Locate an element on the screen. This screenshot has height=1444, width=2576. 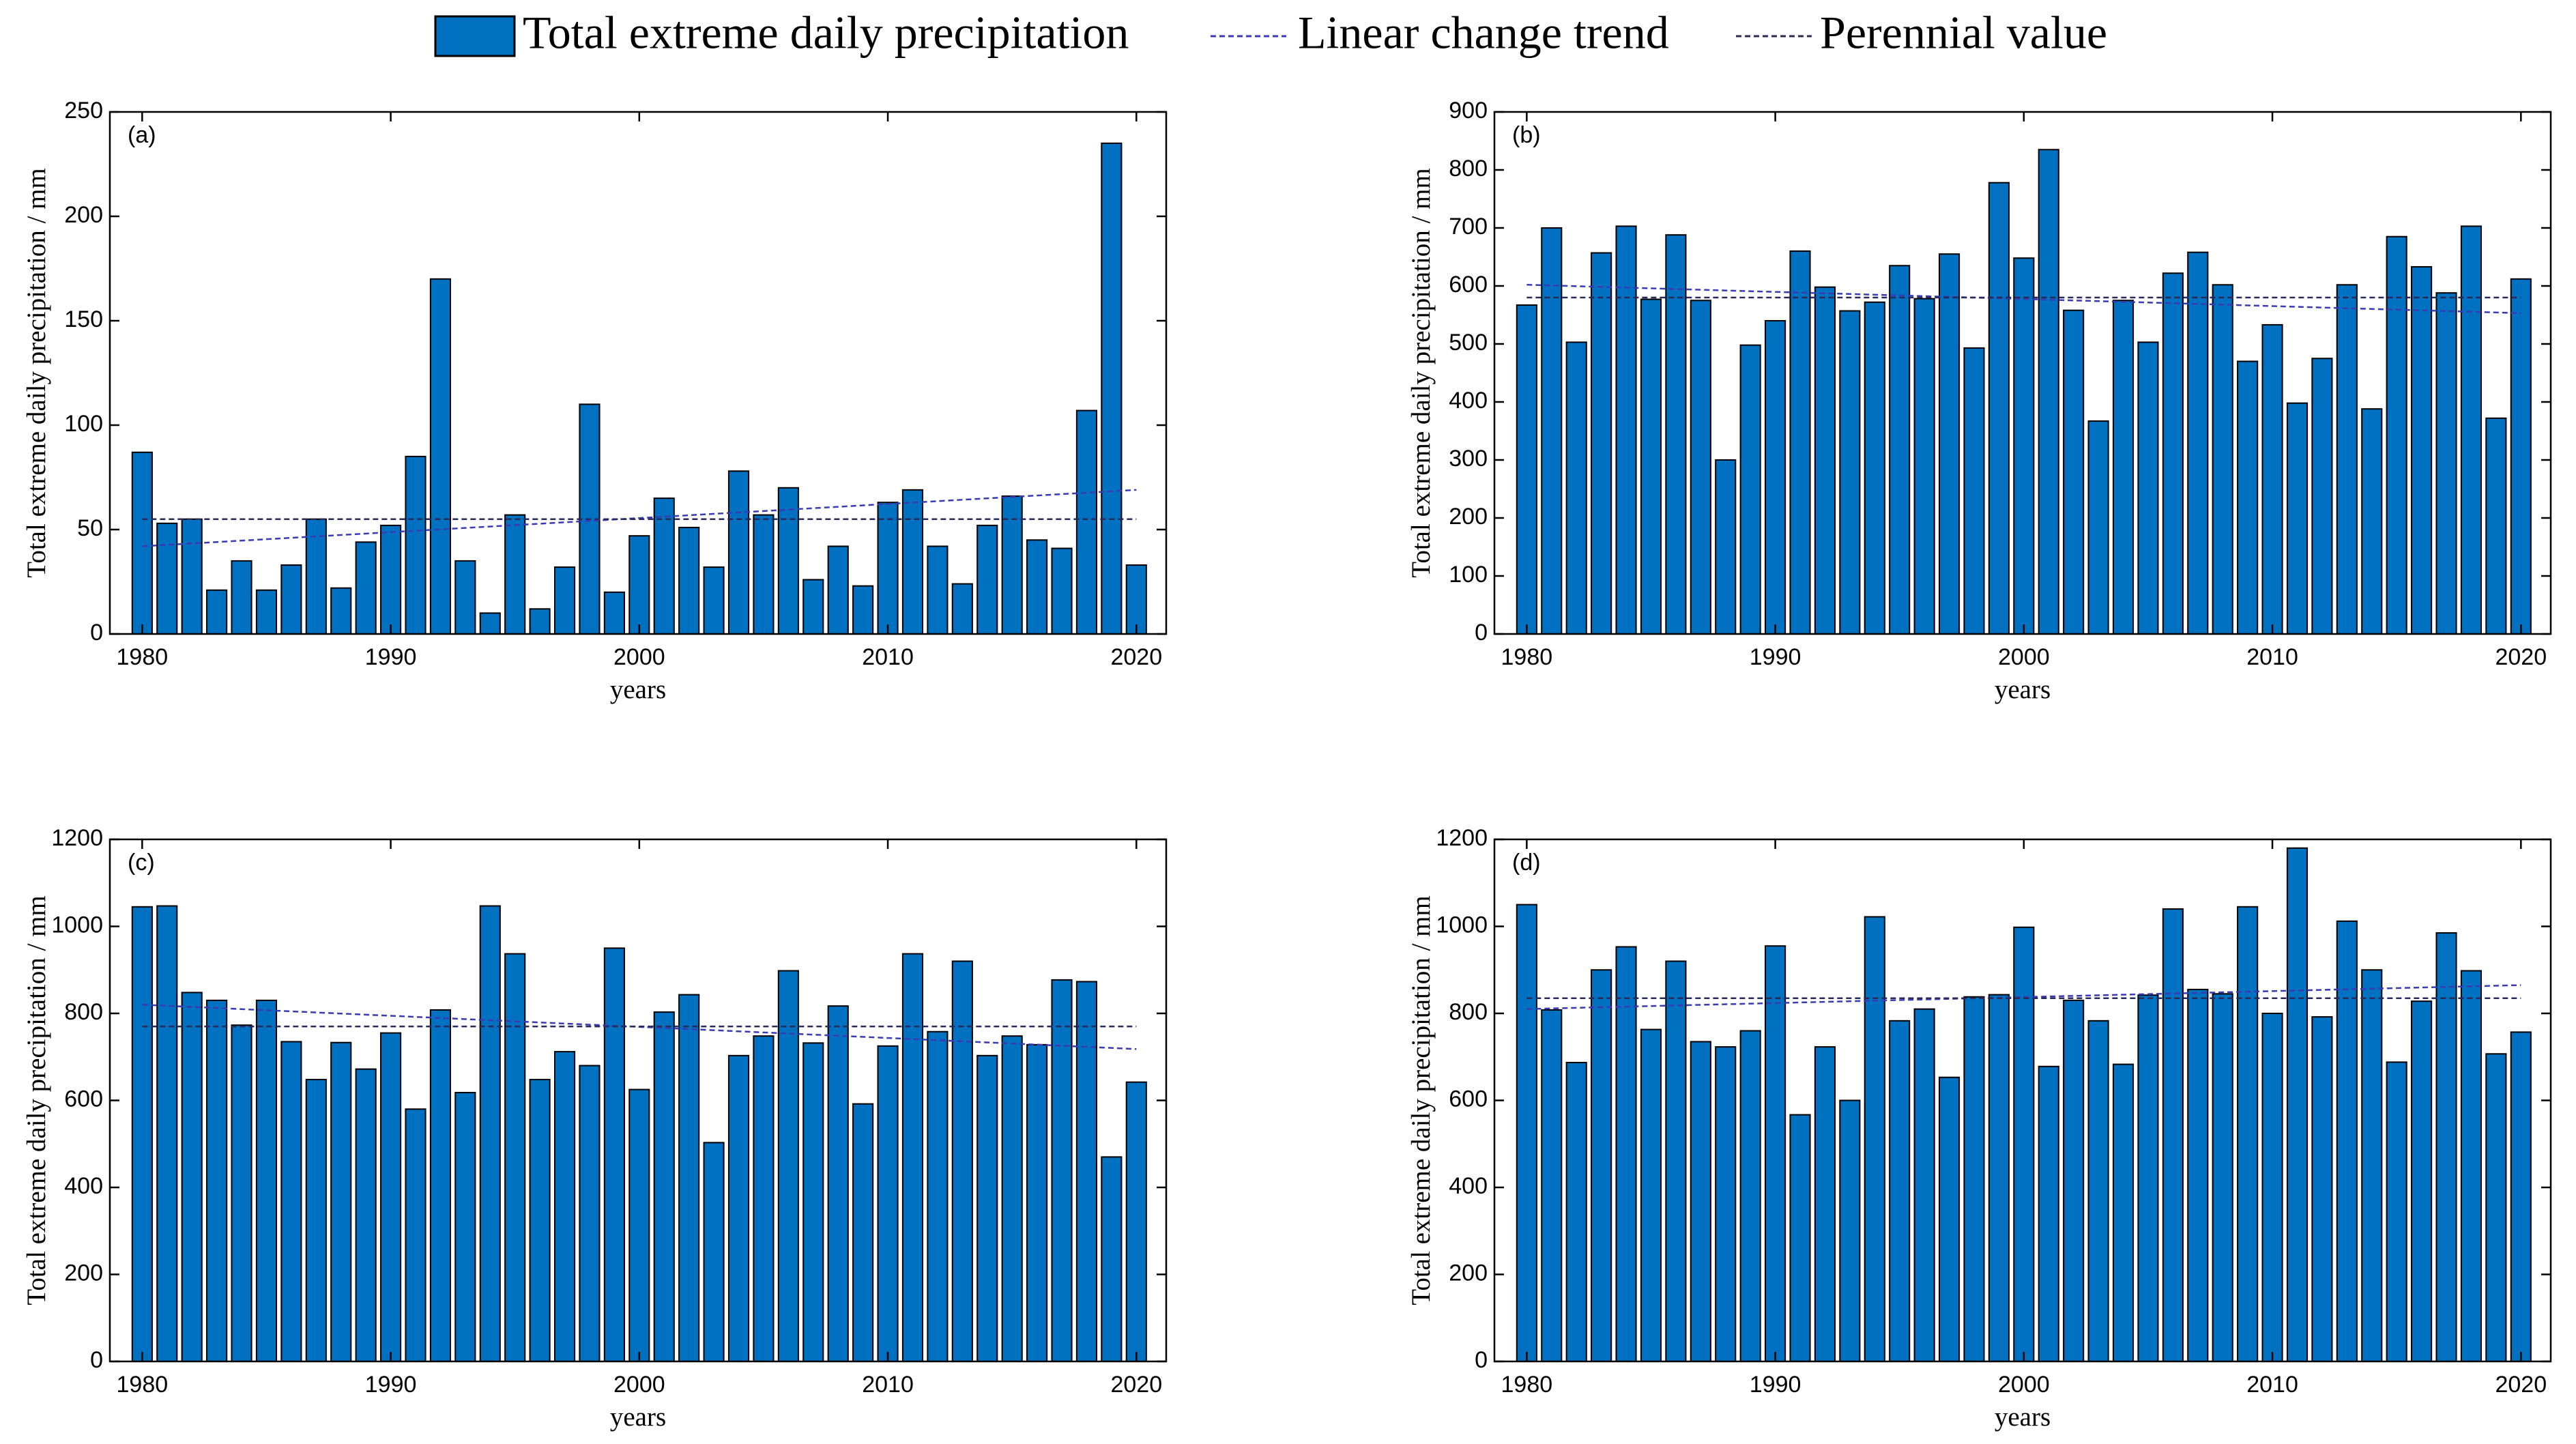
panel-label: (d) is located at coordinates (1526, 863).